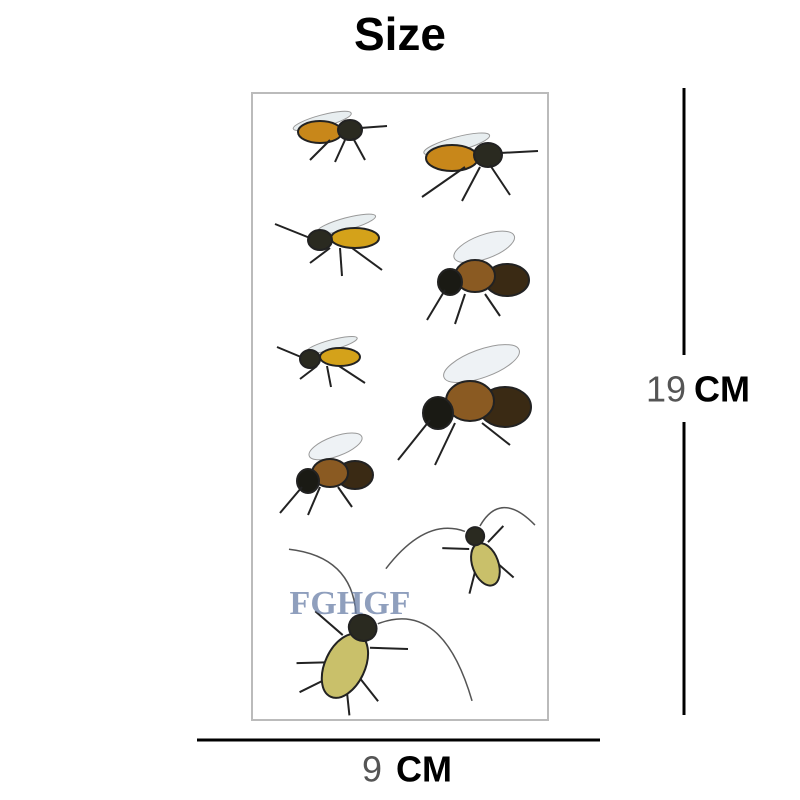 This screenshot has width=800, height=800. Describe the element at coordinates (424, 769) in the screenshot. I see `width-unit: CM` at that location.